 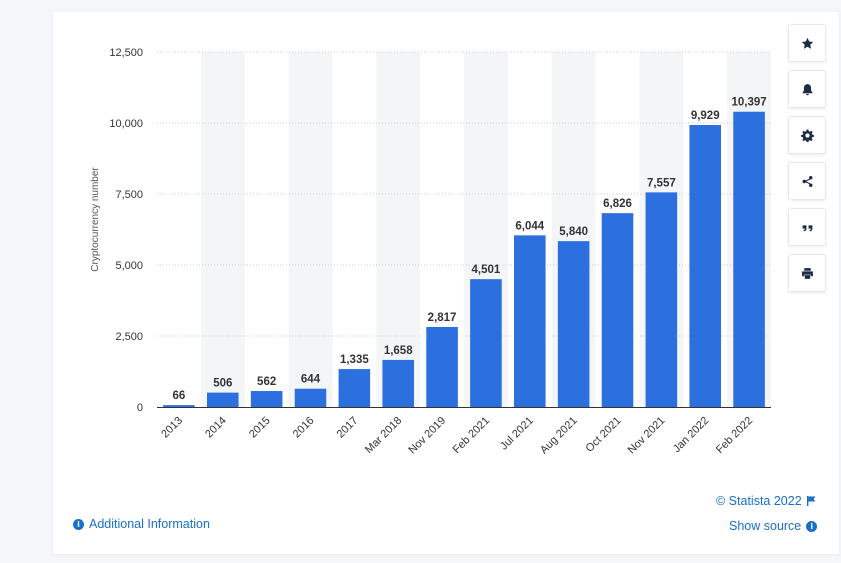 What do you see at coordinates (126, 53) in the screenshot?
I see `y-tick-label: 12,500` at bounding box center [126, 53].